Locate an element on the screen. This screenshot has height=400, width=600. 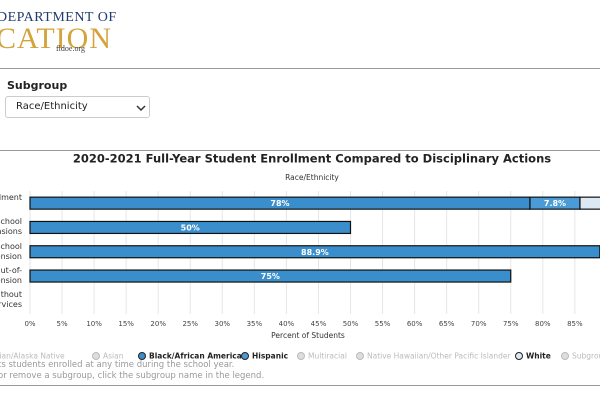
legend-label: Multiracial is located at coordinates (327, 356).